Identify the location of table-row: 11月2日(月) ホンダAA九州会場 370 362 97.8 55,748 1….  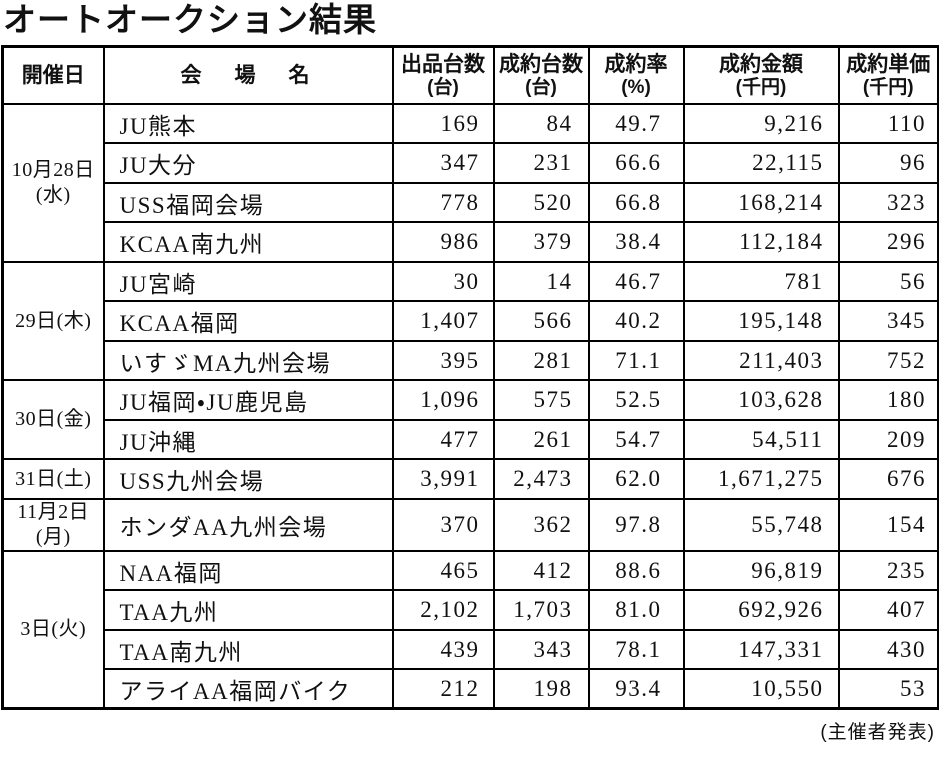
(470, 524).